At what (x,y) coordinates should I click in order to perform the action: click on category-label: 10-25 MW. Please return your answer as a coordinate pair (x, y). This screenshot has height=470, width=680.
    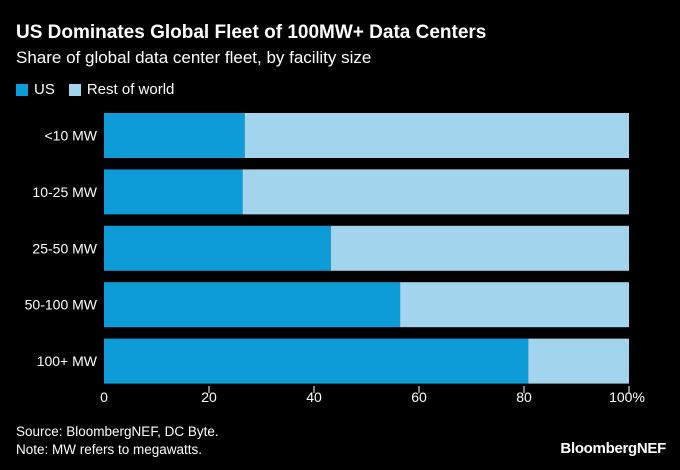
    Looking at the image, I should click on (64, 192).